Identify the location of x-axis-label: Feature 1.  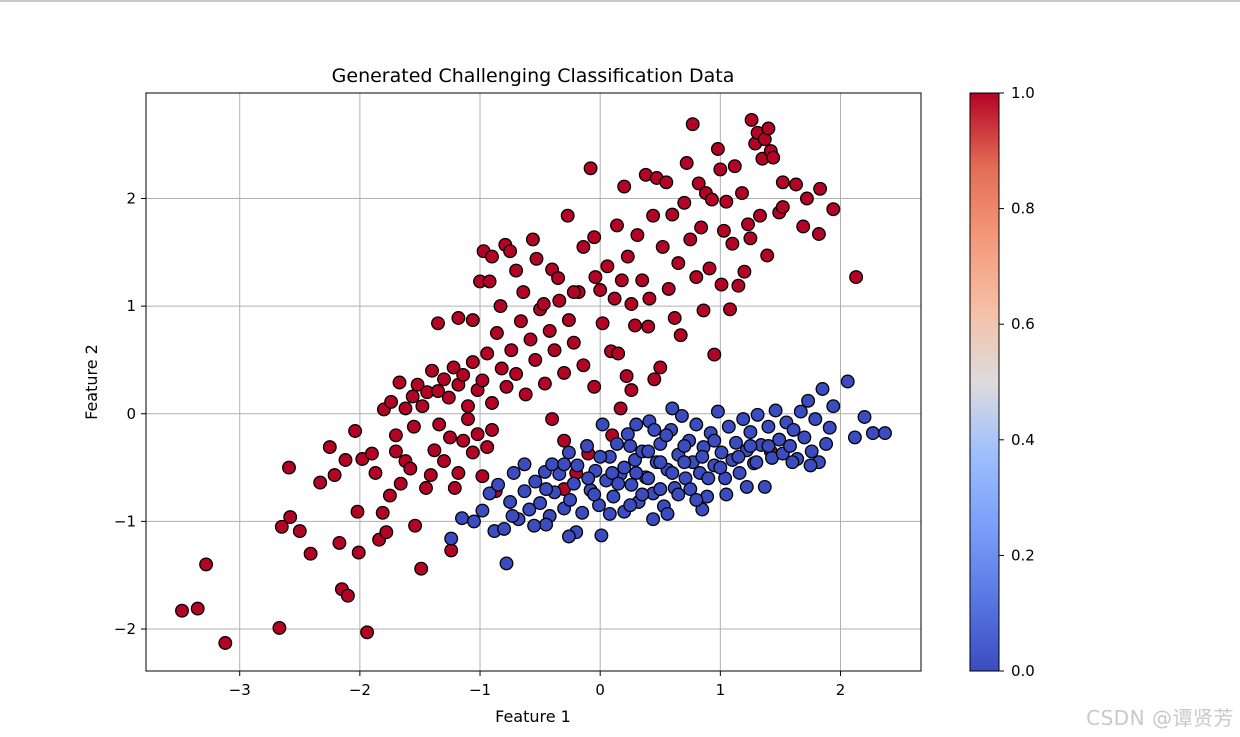
(533, 716).